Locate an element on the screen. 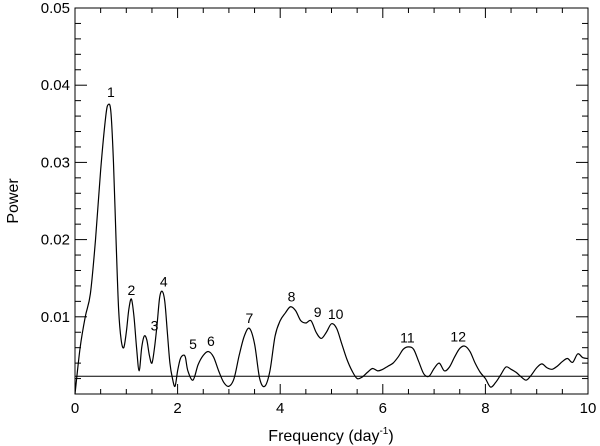  y-tick-label: 0.05 is located at coordinates (55, 8).